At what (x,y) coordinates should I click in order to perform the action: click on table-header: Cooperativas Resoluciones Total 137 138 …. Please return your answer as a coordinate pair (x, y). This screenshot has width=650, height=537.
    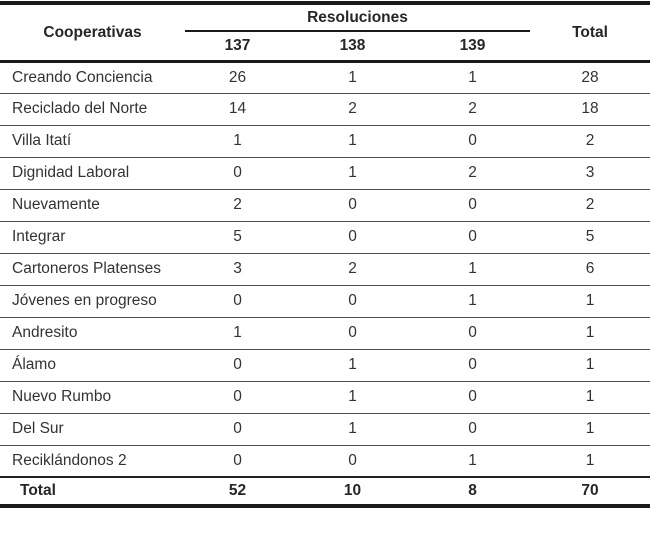
    Looking at the image, I should click on (325, 32).